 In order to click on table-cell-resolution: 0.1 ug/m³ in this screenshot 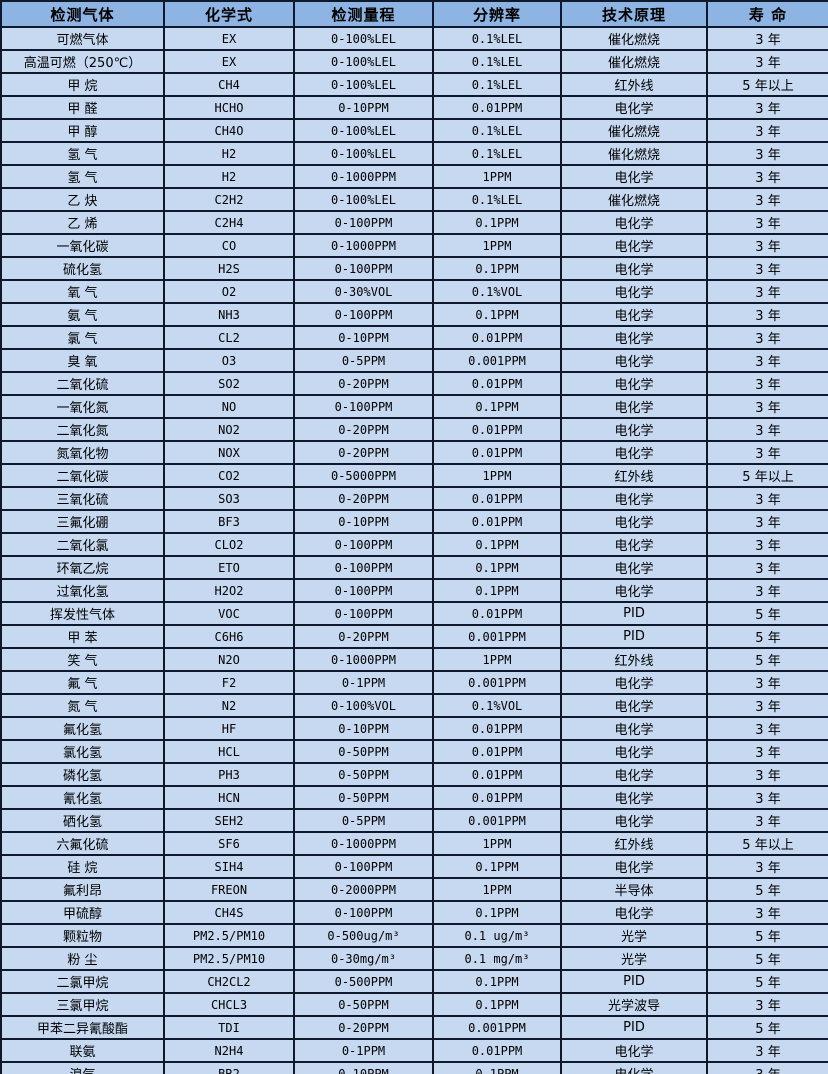, I will do `click(497, 935)`.